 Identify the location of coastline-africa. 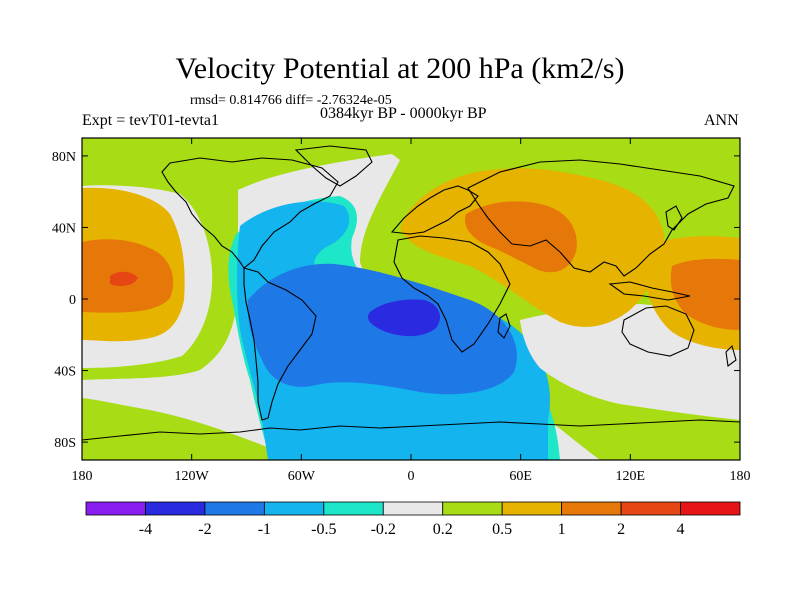
(452, 294).